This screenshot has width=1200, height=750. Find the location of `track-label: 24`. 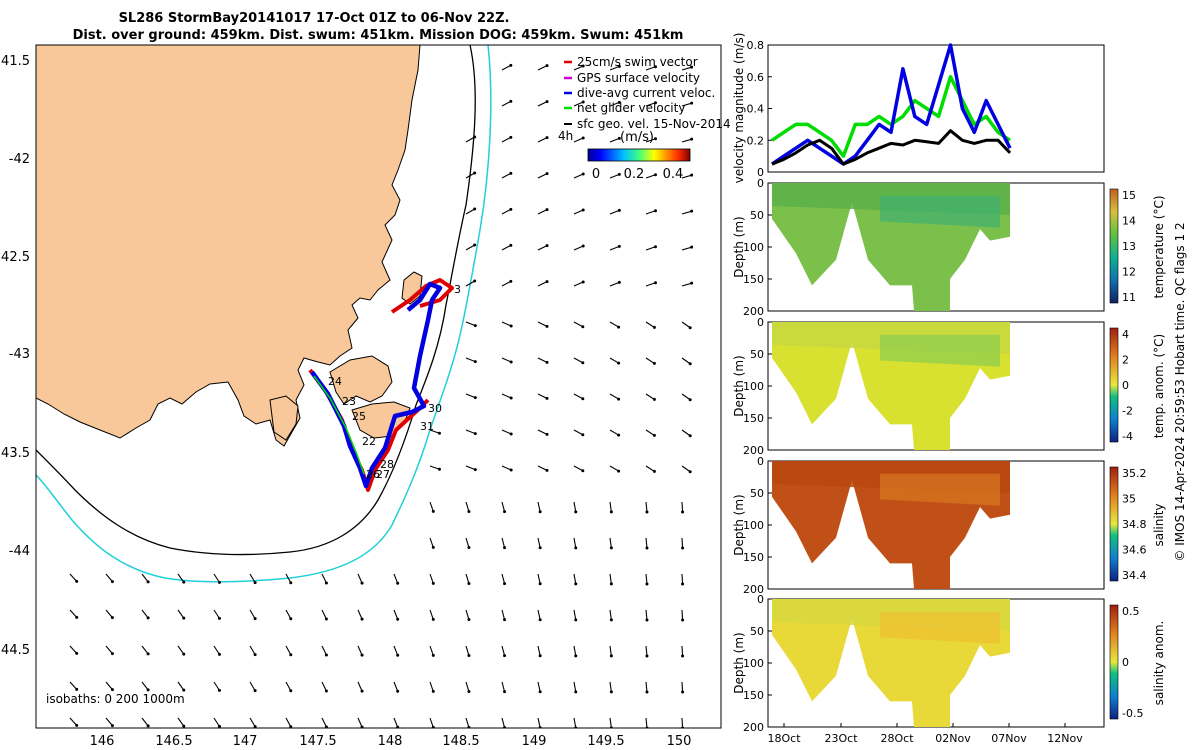

track-label: 24 is located at coordinates (335, 381).